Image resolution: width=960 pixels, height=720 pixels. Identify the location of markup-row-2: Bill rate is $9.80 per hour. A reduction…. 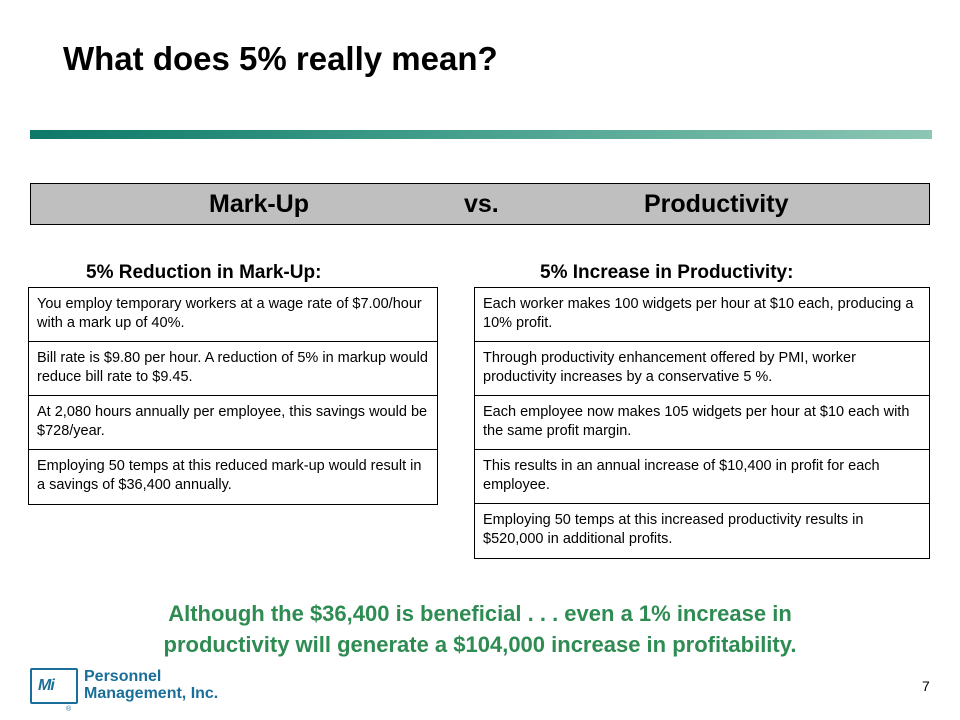
(233, 369).